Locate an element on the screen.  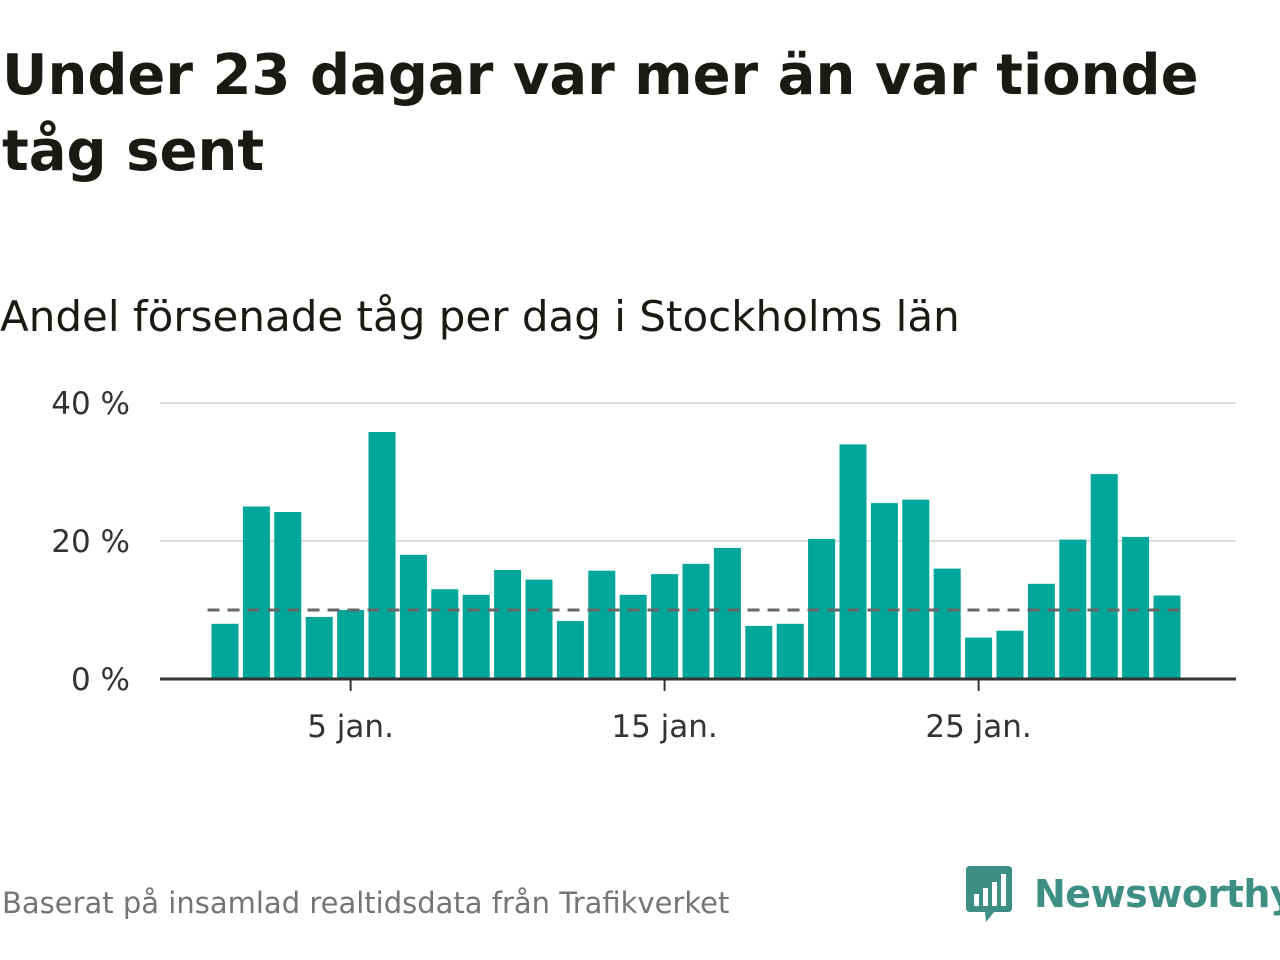
newsworthy-logo: Newsworthy is located at coordinates (1122, 894).